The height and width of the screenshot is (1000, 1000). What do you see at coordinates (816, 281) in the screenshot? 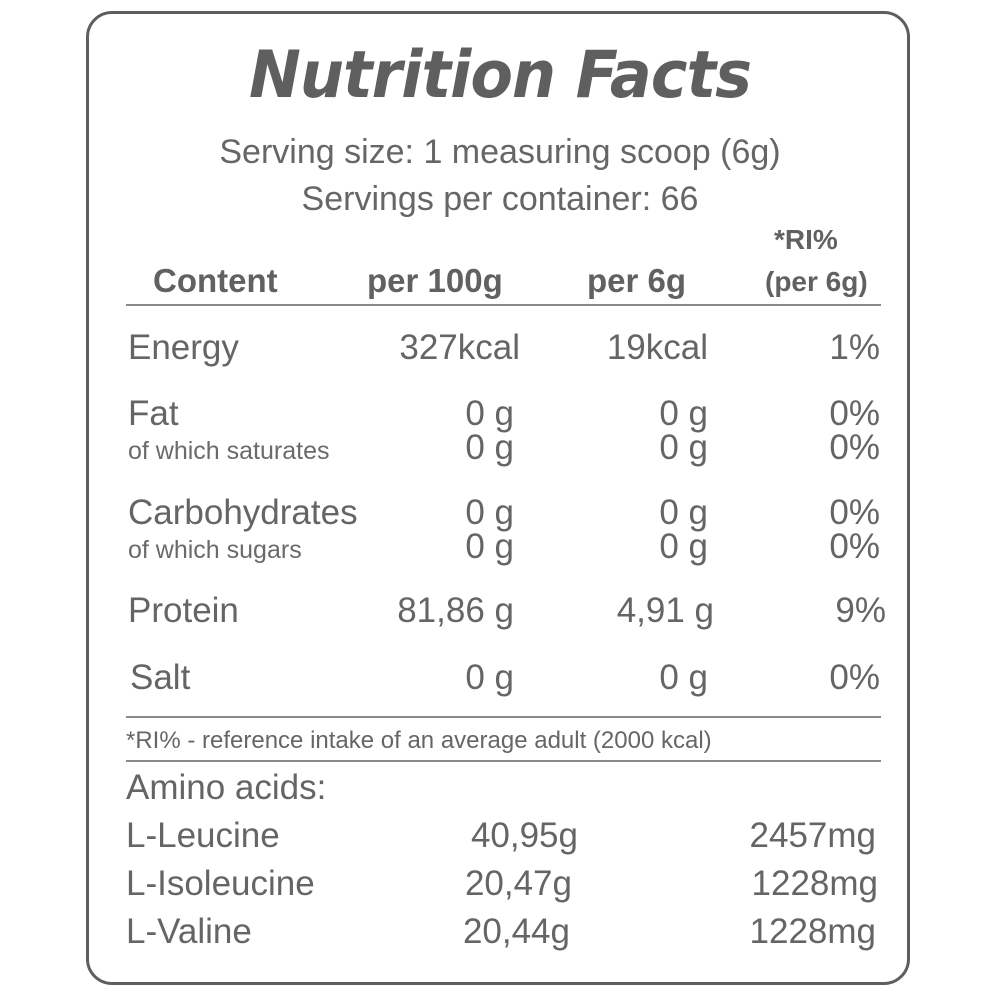
I see `header-ri-sub: (per 6g)` at bounding box center [816, 281].